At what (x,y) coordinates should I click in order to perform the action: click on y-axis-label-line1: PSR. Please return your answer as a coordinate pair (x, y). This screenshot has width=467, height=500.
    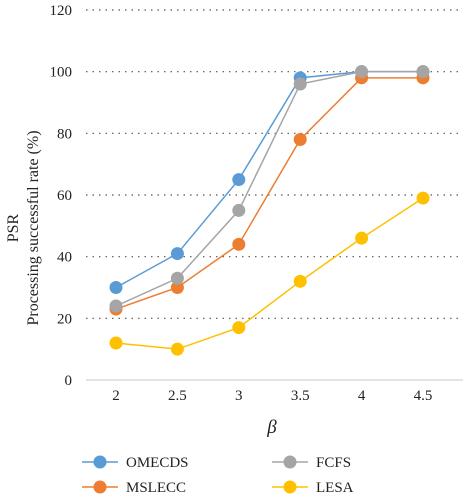
    Looking at the image, I should click on (13, 227).